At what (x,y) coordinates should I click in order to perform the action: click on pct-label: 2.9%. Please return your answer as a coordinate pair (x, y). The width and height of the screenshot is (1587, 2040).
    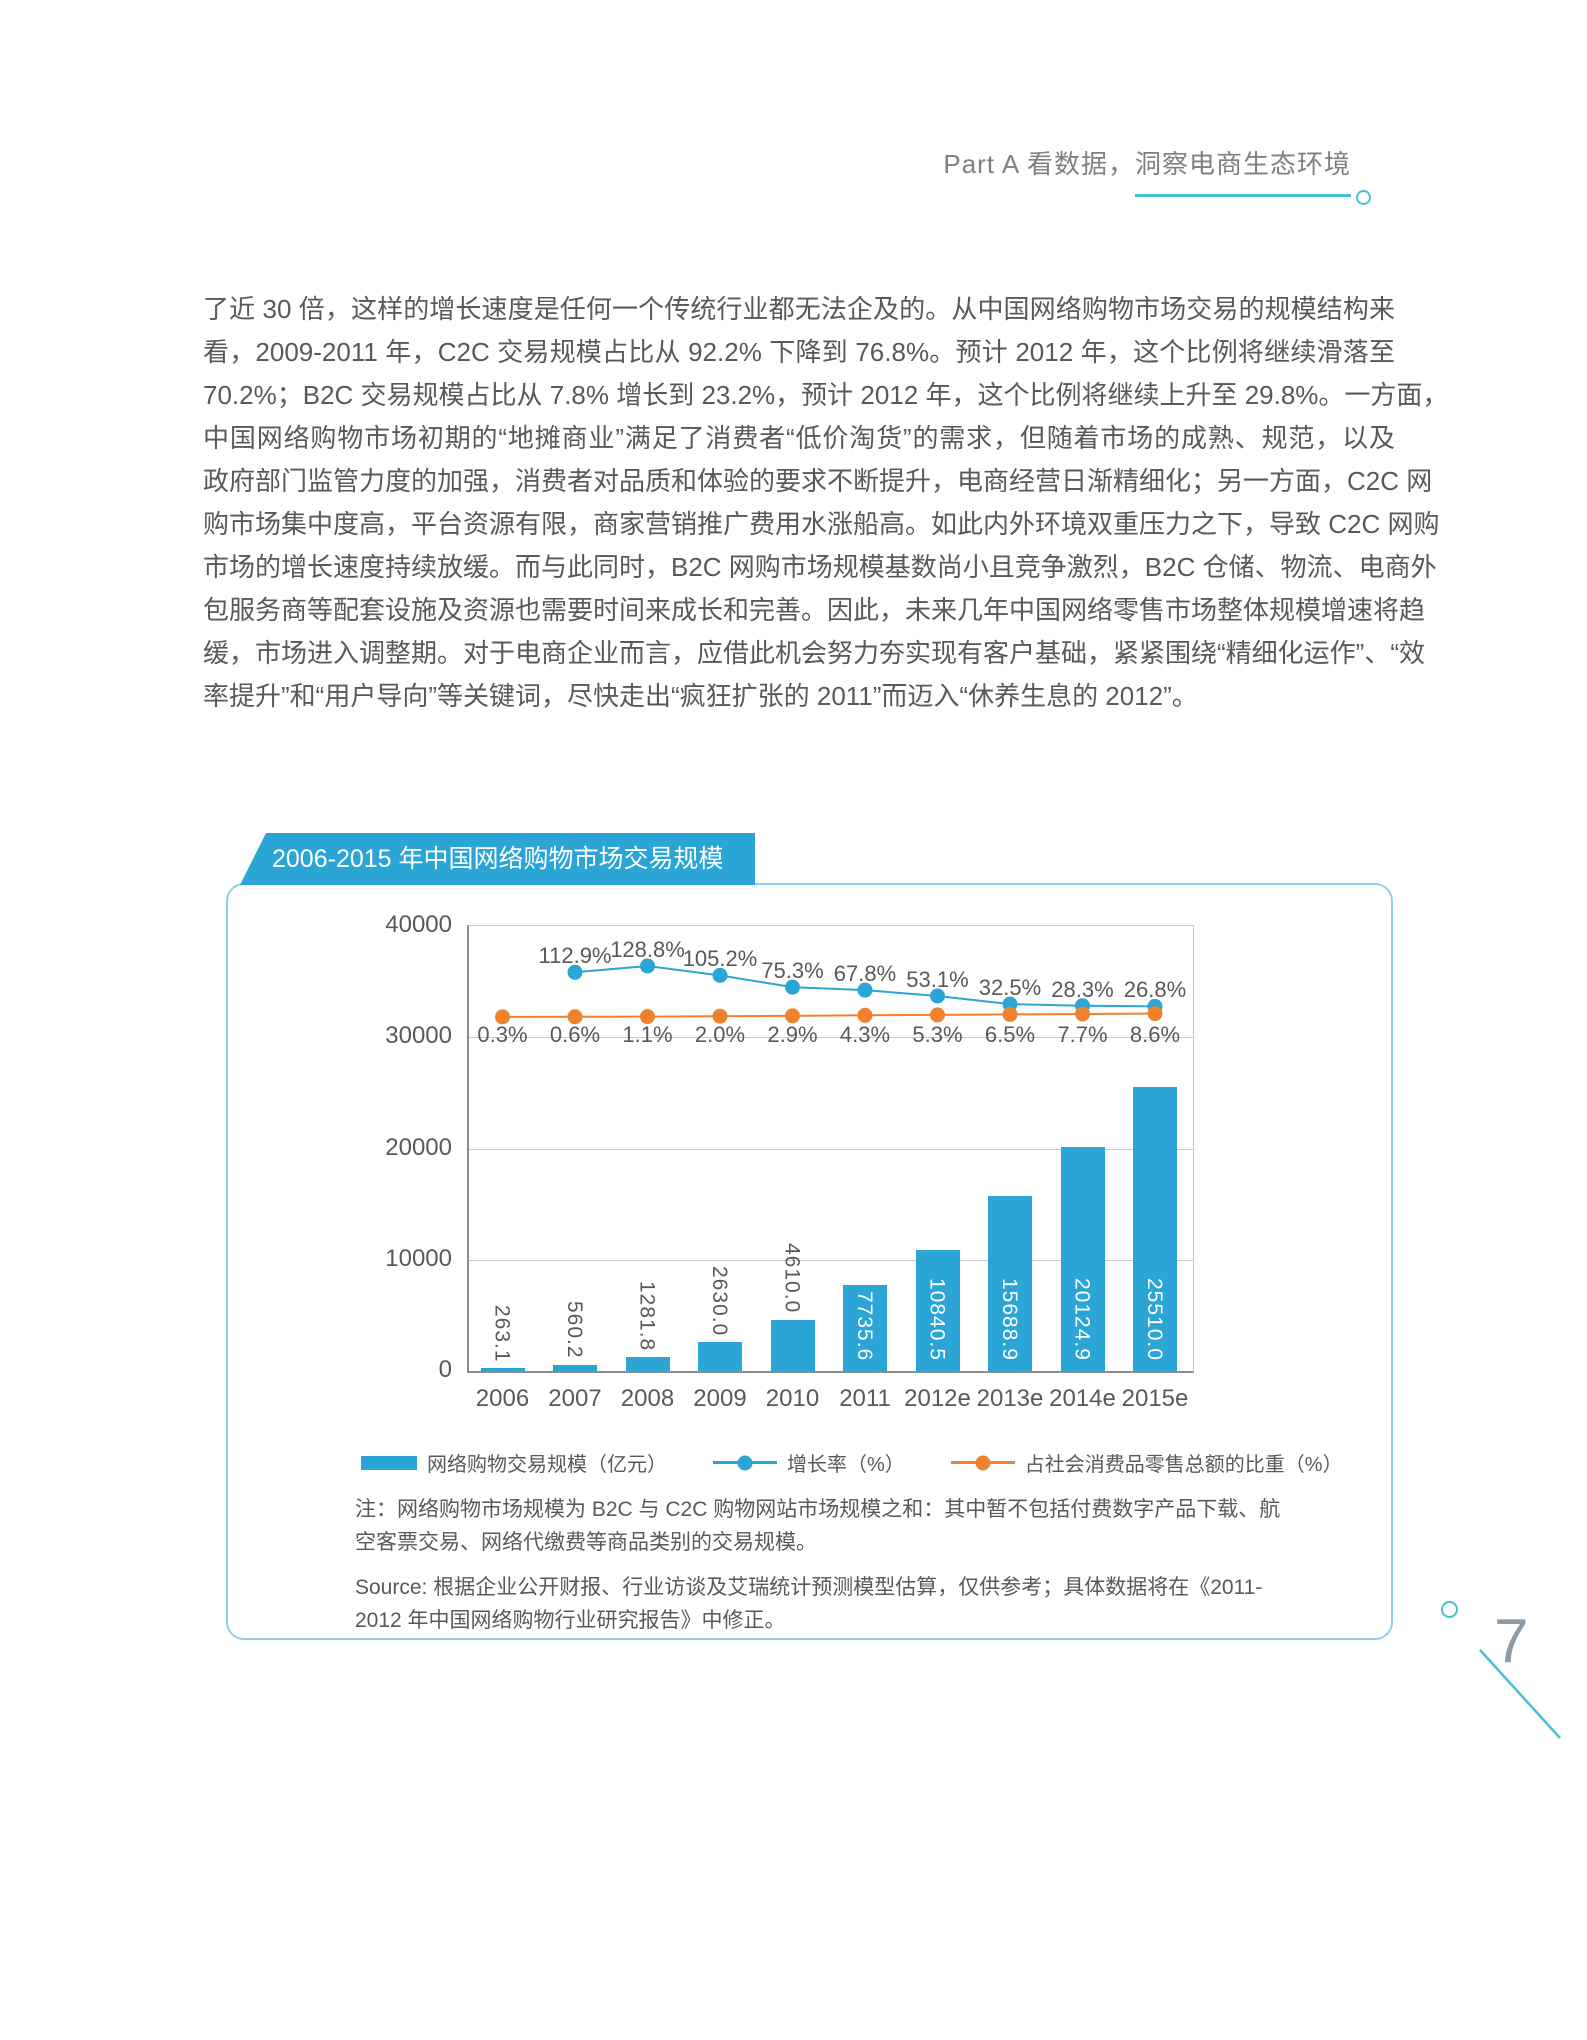
    Looking at the image, I should click on (792, 1034).